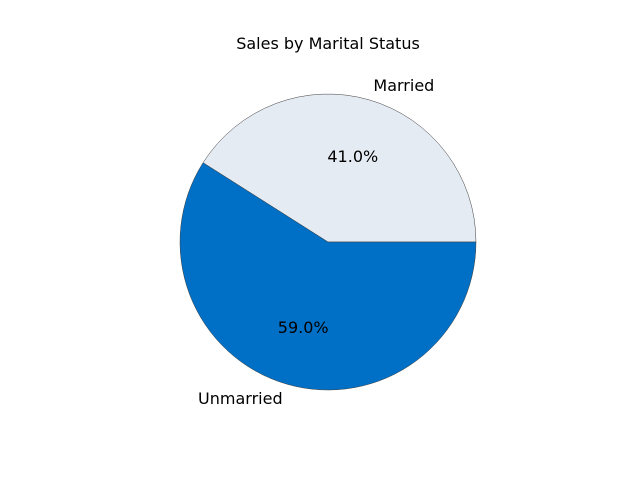  Describe the element at coordinates (328, 43) in the screenshot. I see `chart-title: Sales by Marital Status` at that location.